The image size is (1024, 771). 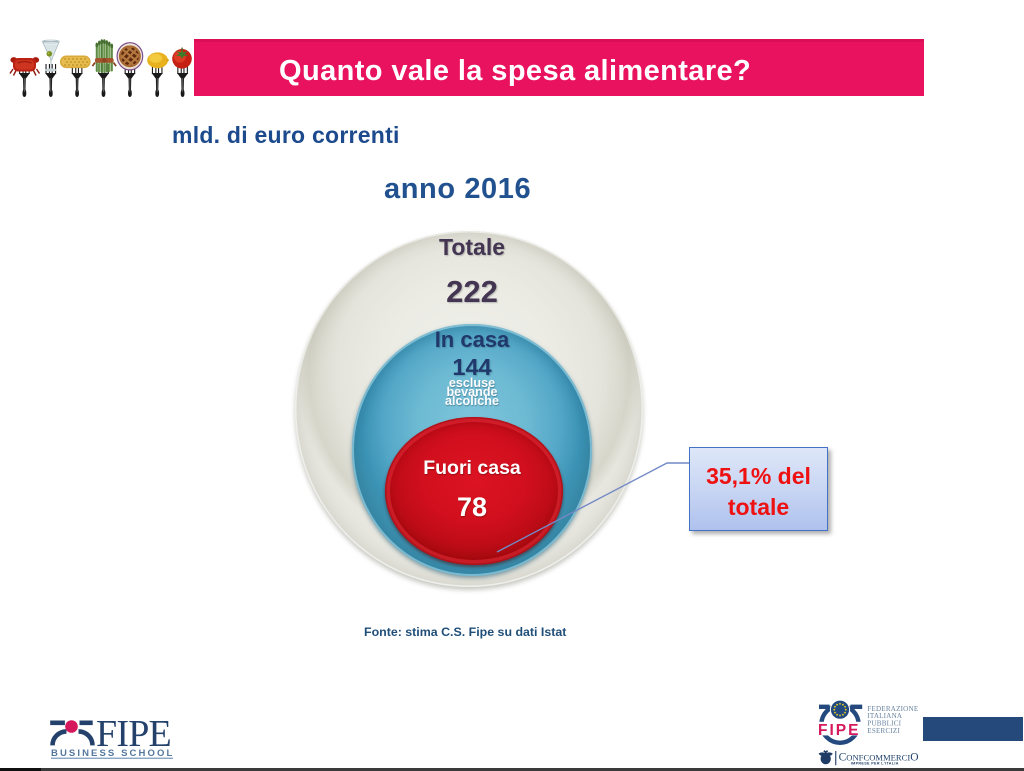 I want to click on svg-text: IMPRESE PER L'ITALIA, so click(x=875, y=763).